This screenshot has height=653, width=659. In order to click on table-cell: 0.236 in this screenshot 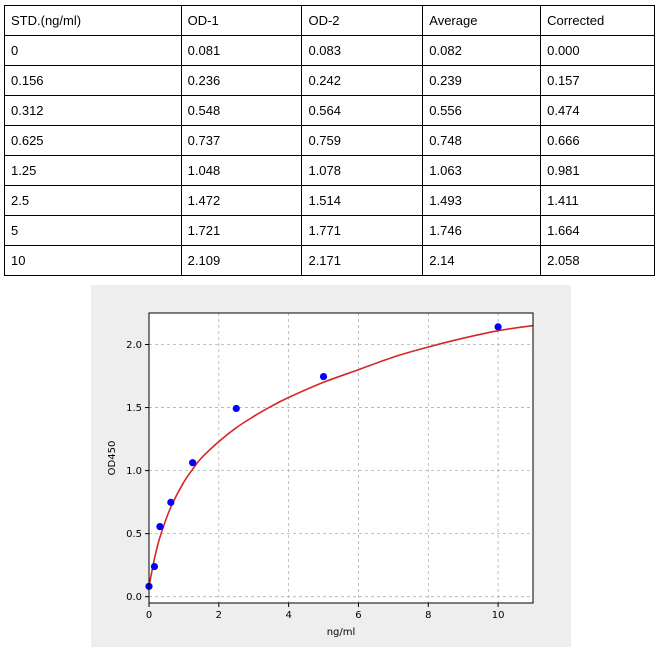, I will do `click(241, 80)`.